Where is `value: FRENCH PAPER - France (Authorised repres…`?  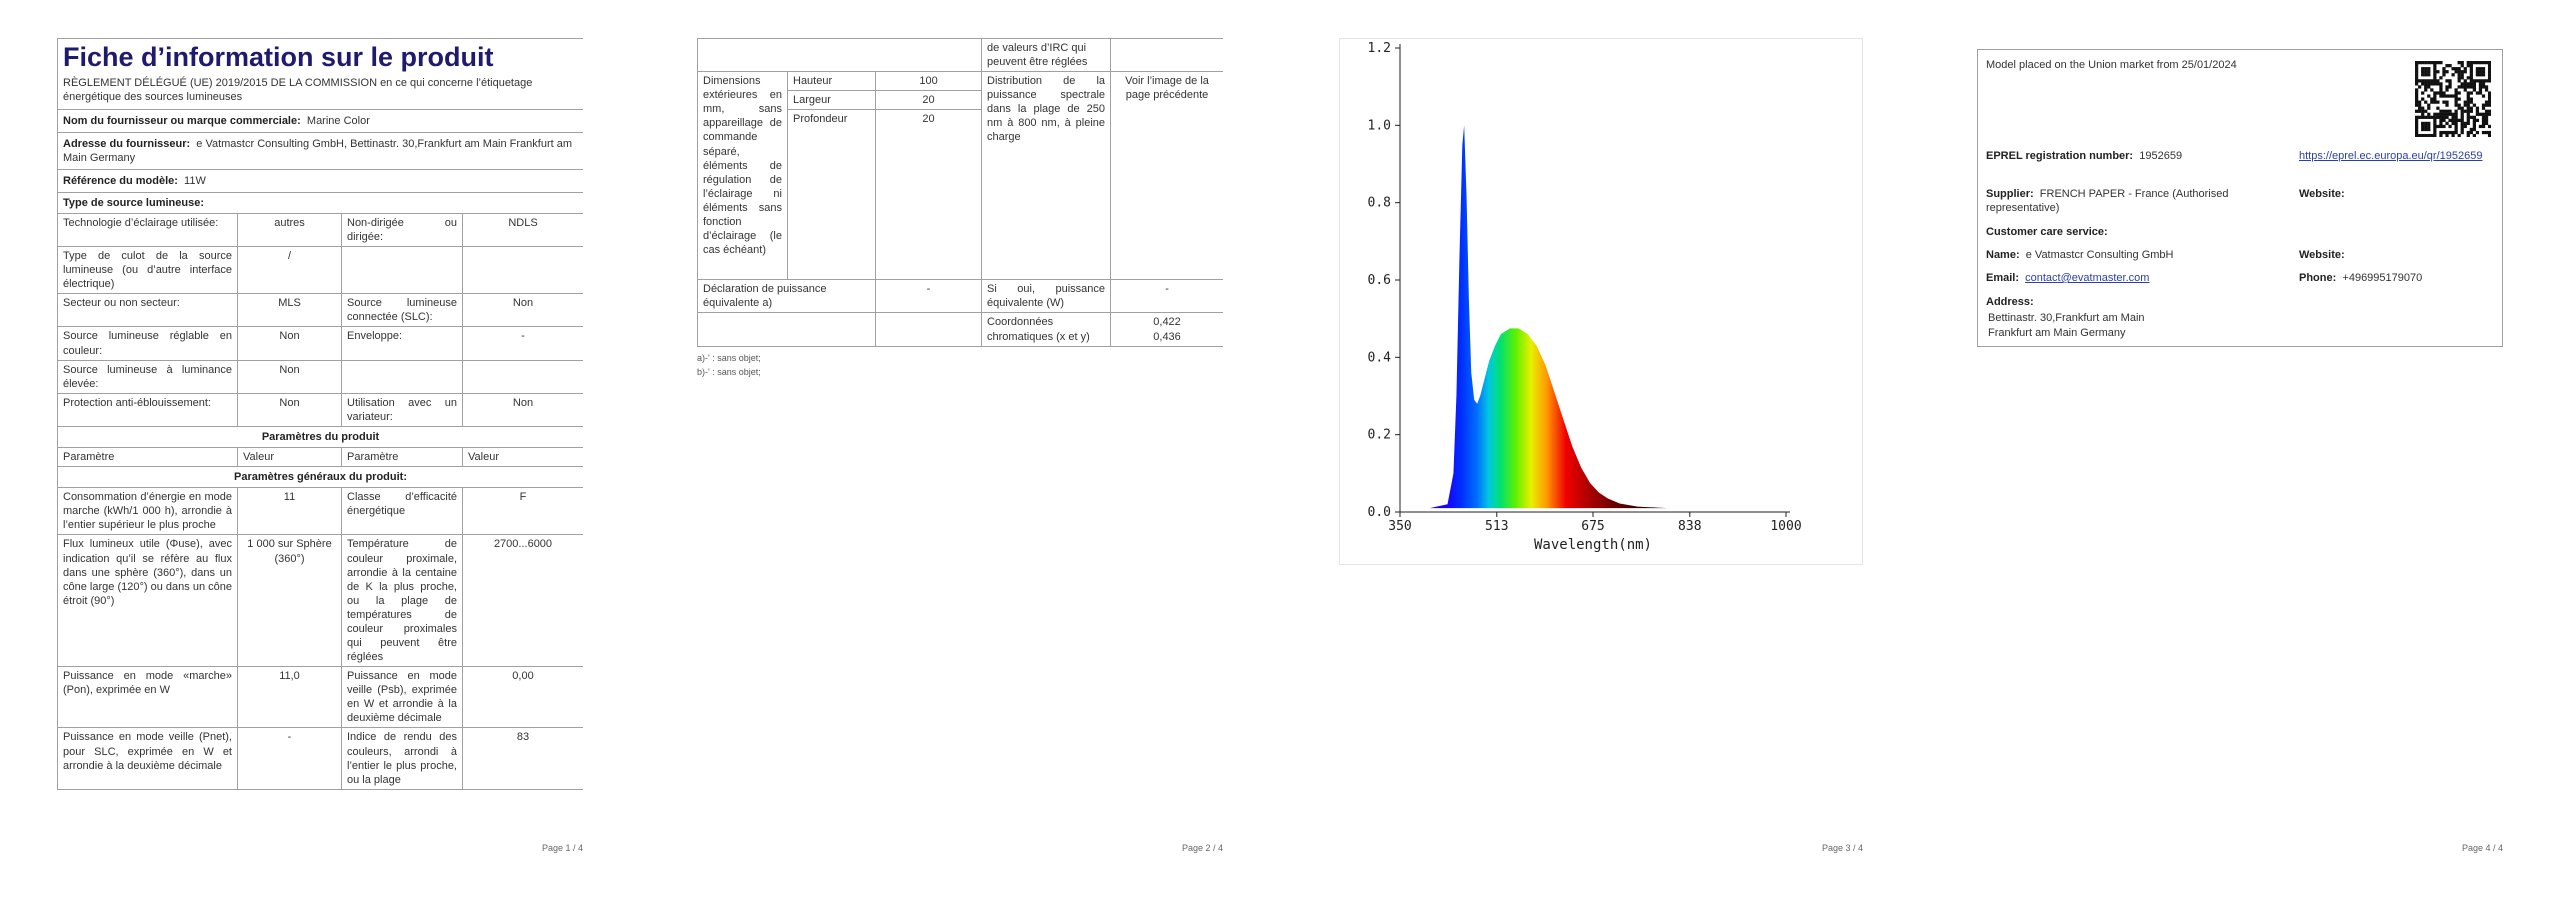
value: FRENCH PAPER - France (Authorised repres… is located at coordinates (2107, 201).